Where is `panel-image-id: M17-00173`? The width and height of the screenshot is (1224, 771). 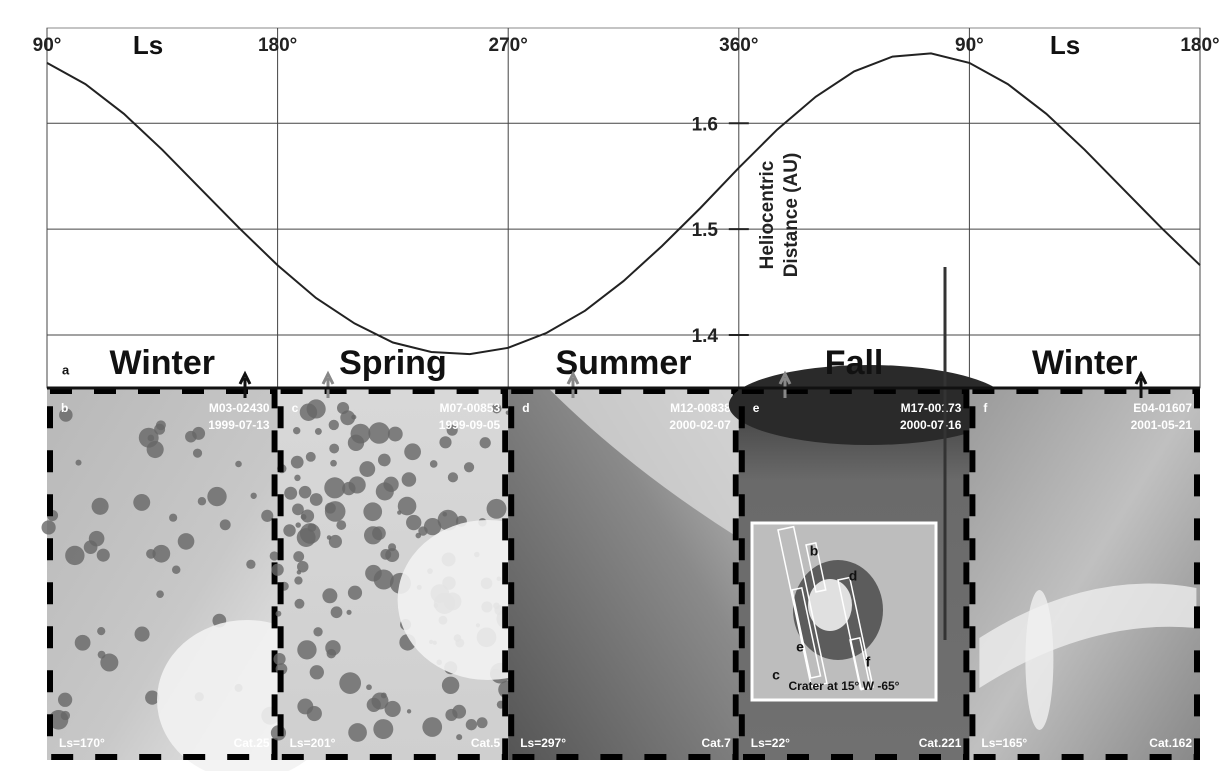
panel-image-id: M17-00173 is located at coordinates (931, 408).